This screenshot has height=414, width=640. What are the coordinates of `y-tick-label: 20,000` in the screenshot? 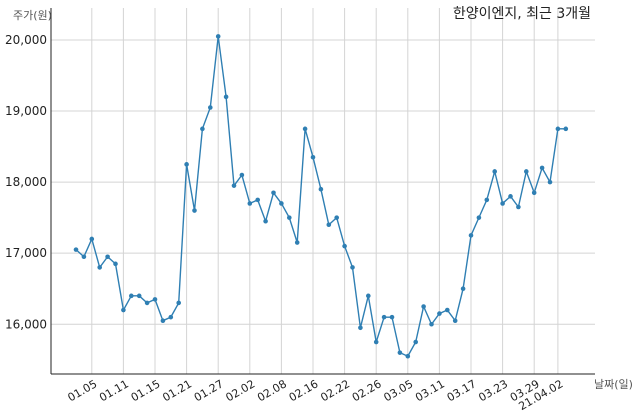 It's located at (26, 40).